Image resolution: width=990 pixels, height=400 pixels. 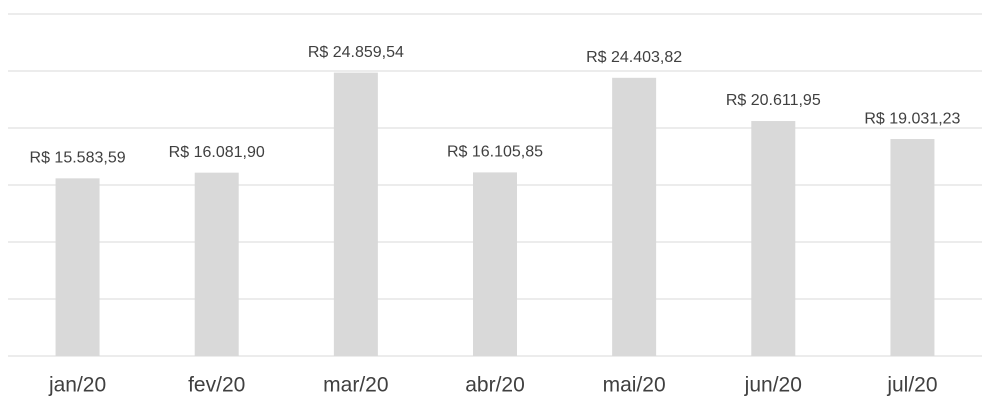 What do you see at coordinates (78, 158) in the screenshot?
I see `value-label: R$ 15.583,59` at bounding box center [78, 158].